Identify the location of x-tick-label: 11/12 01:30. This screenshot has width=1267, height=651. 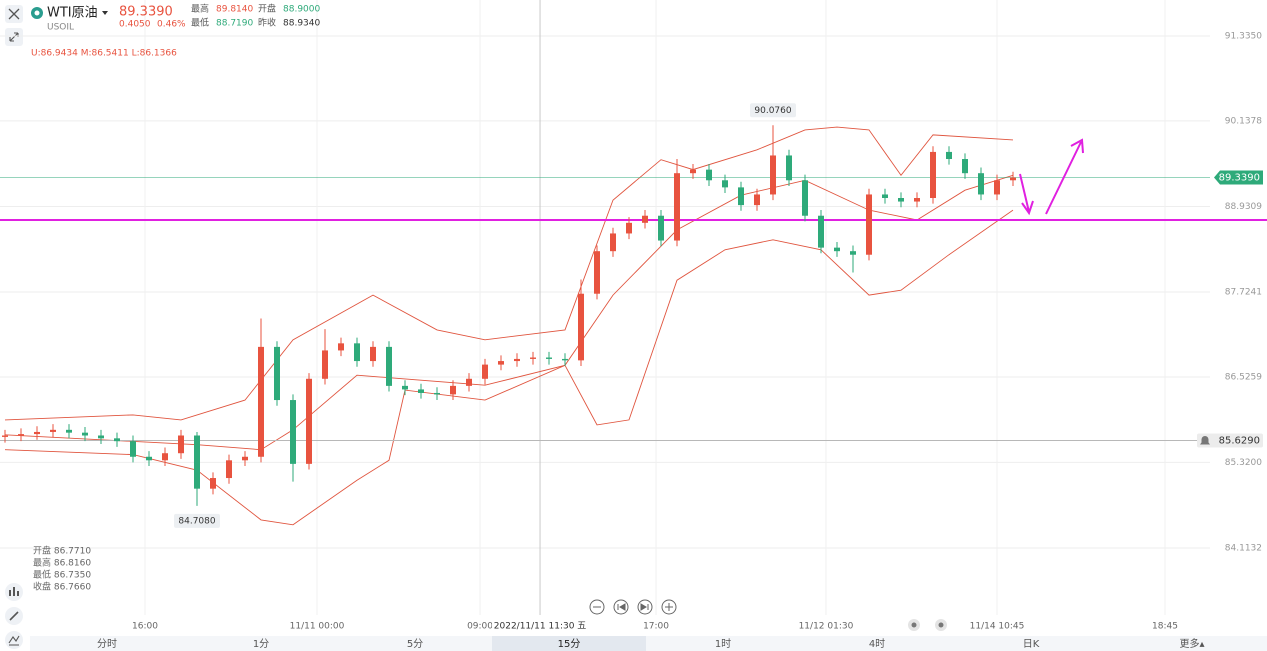
(826, 627).